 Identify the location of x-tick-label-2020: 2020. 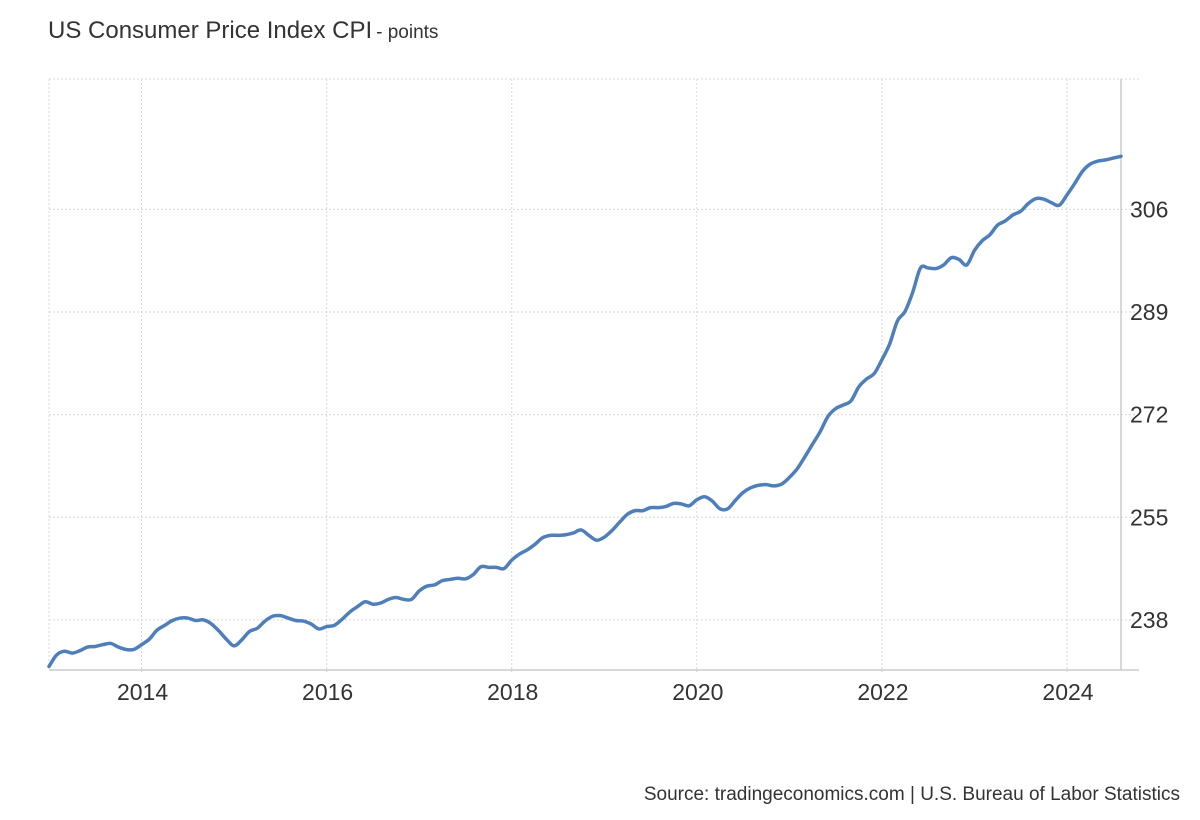
(697, 692).